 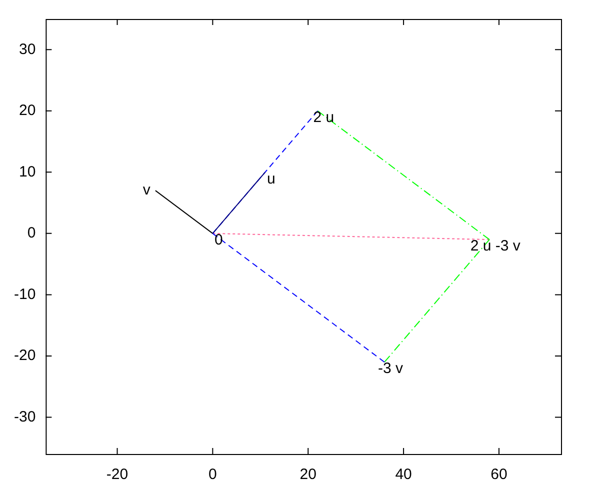 I want to click on x-tick-label: 20, so click(x=308, y=475).